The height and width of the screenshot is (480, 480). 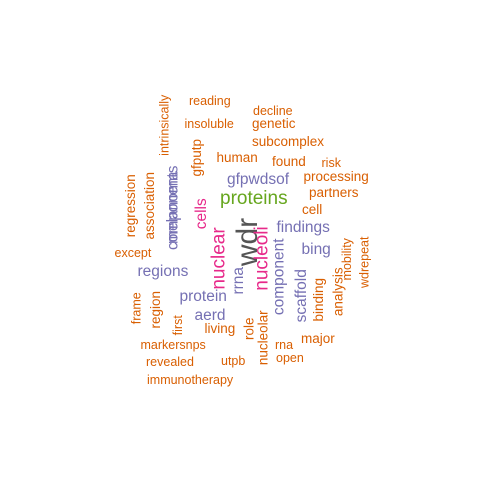 I want to click on word: subcomplex, so click(x=288, y=141).